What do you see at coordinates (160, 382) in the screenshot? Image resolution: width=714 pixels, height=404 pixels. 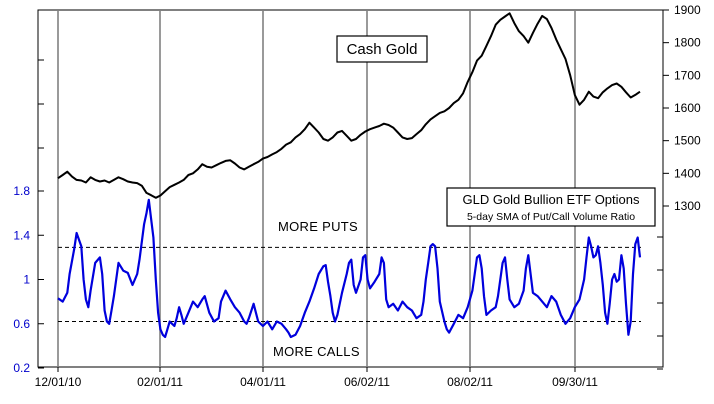 I see `x-tick-label: 02/01/11` at bounding box center [160, 382].